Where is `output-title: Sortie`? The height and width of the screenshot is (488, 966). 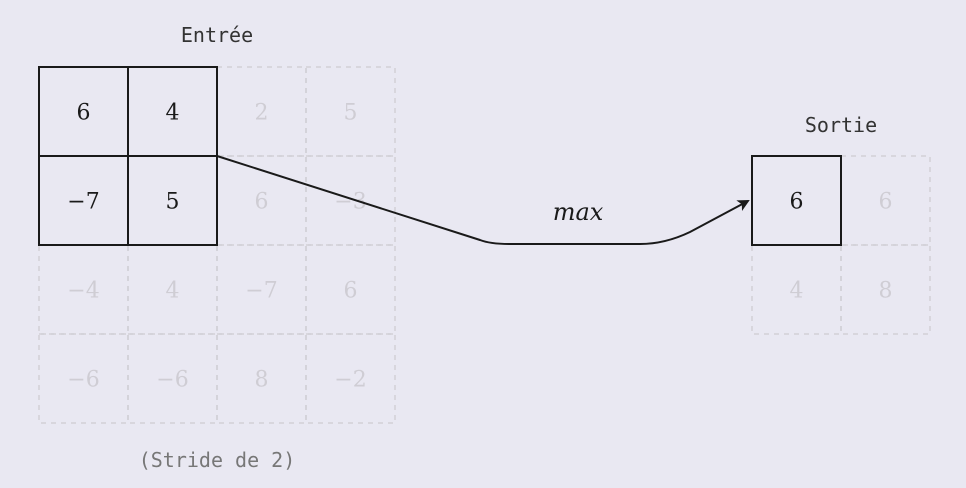 output-title: Sortie is located at coordinates (841, 125).